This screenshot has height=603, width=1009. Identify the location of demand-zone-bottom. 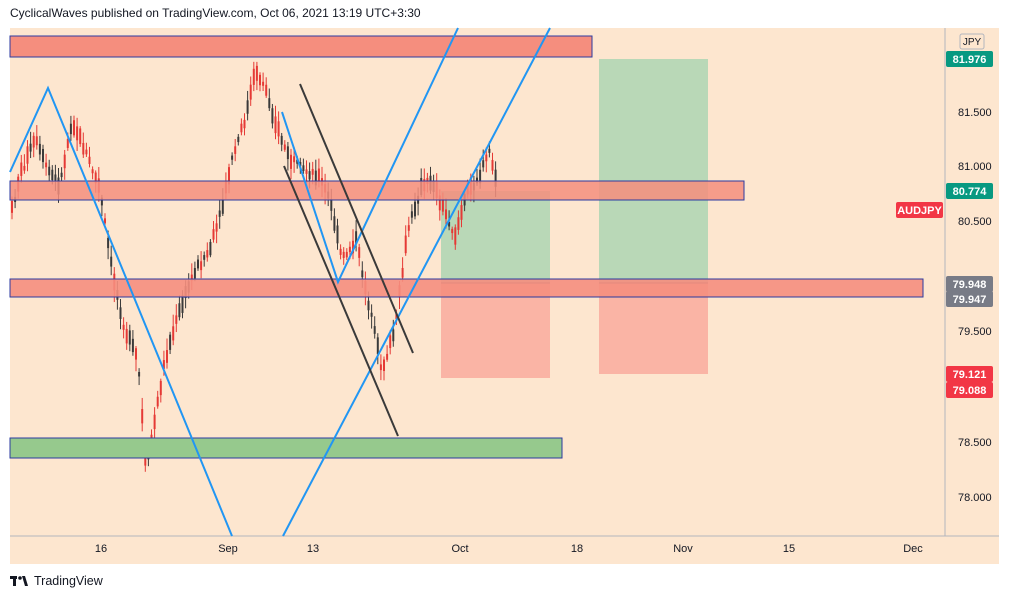
(286, 448).